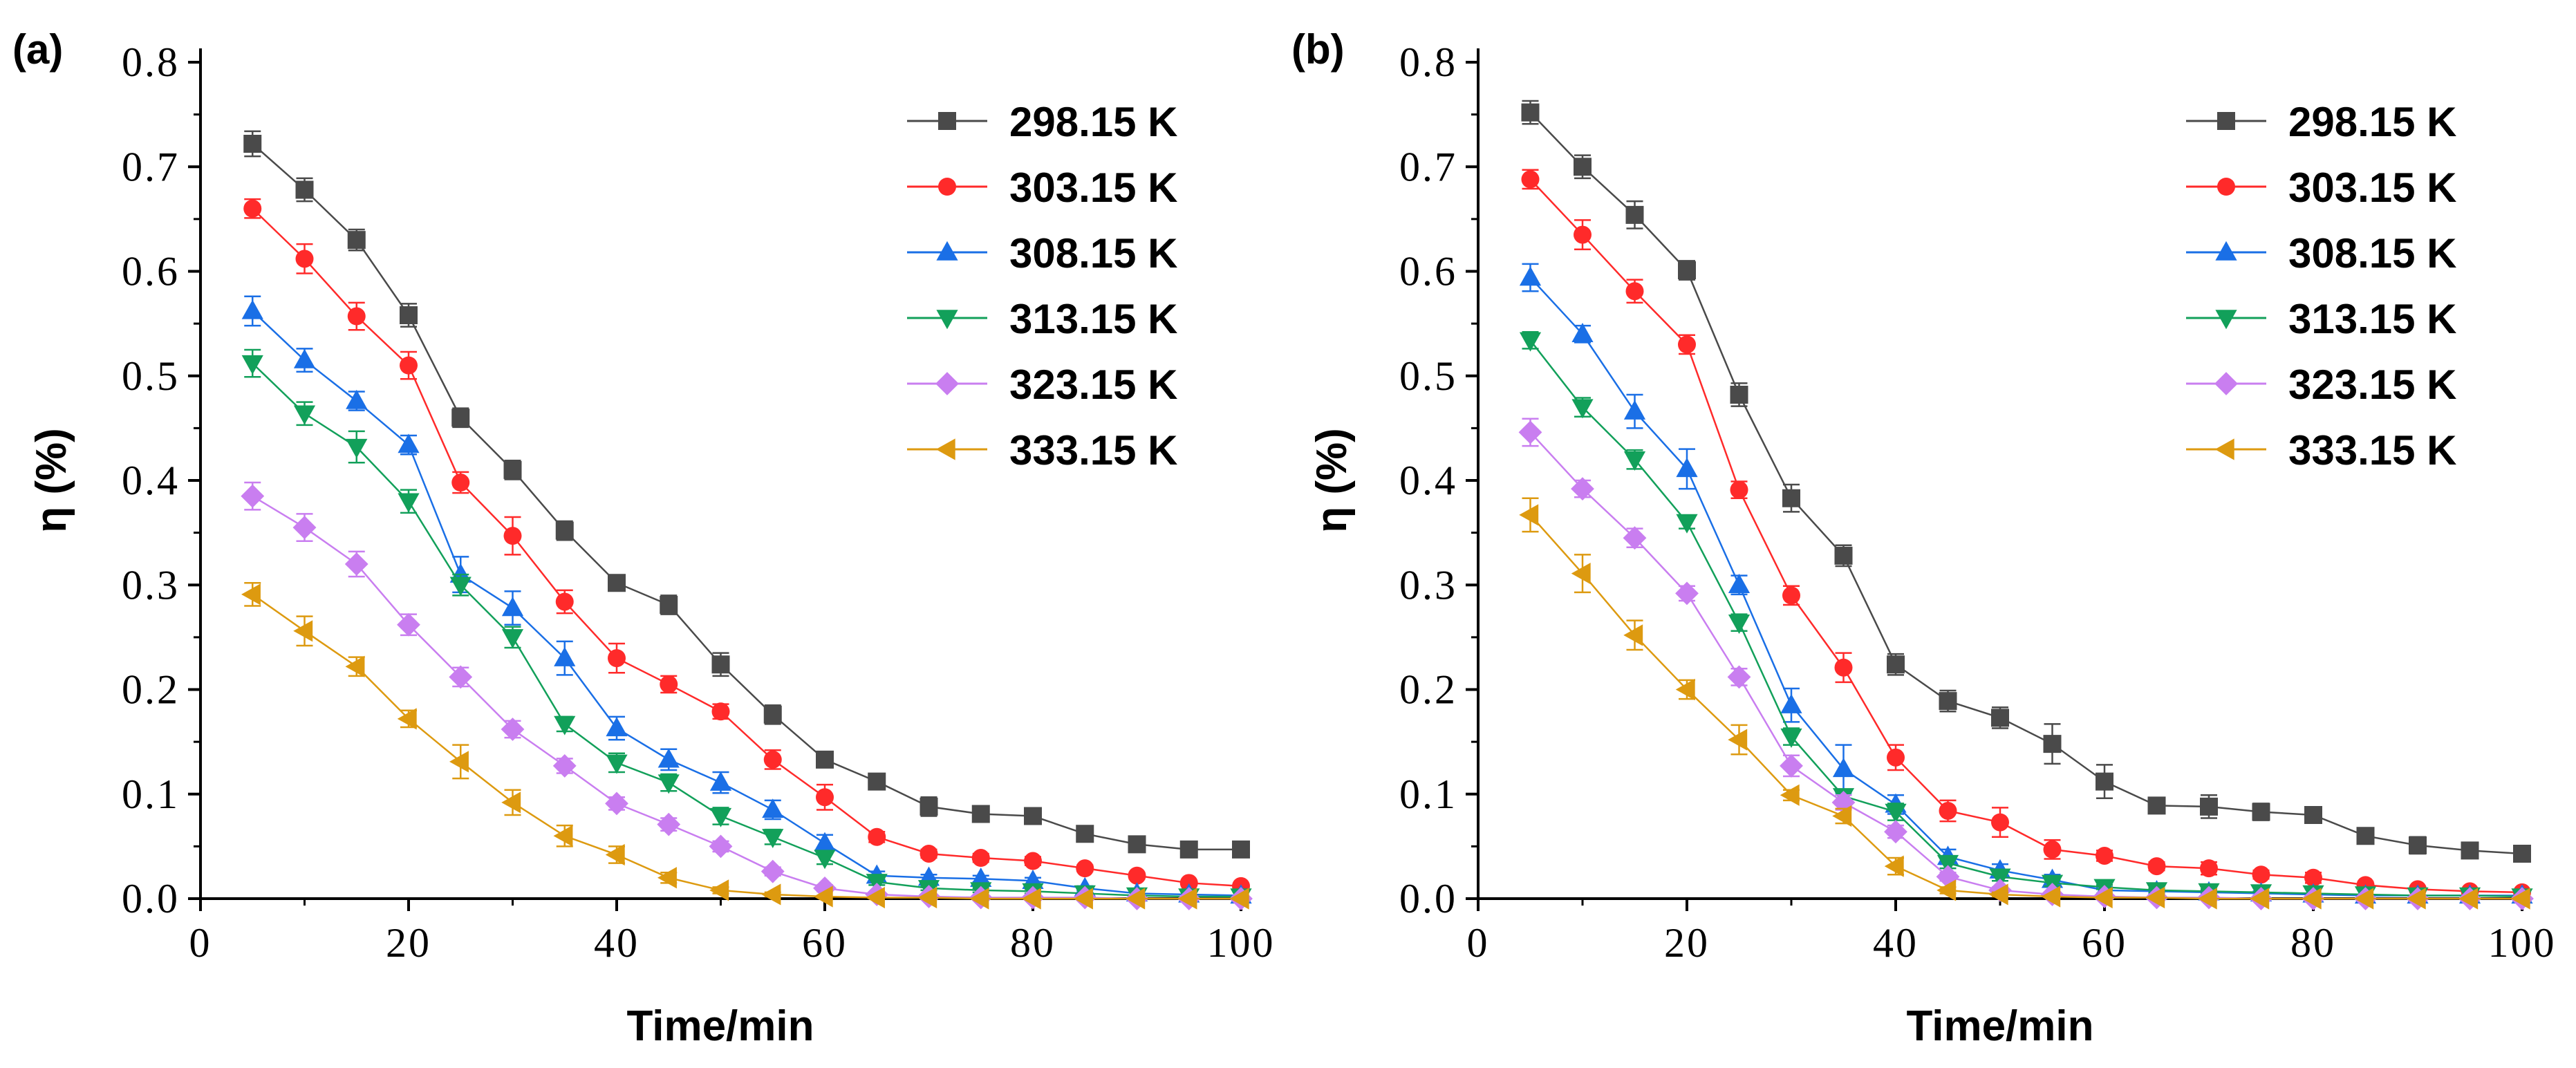 This screenshot has width=2576, height=1068. What do you see at coordinates (1093, 385) in the screenshot?
I see `legend-label: 323.15 K` at bounding box center [1093, 385].